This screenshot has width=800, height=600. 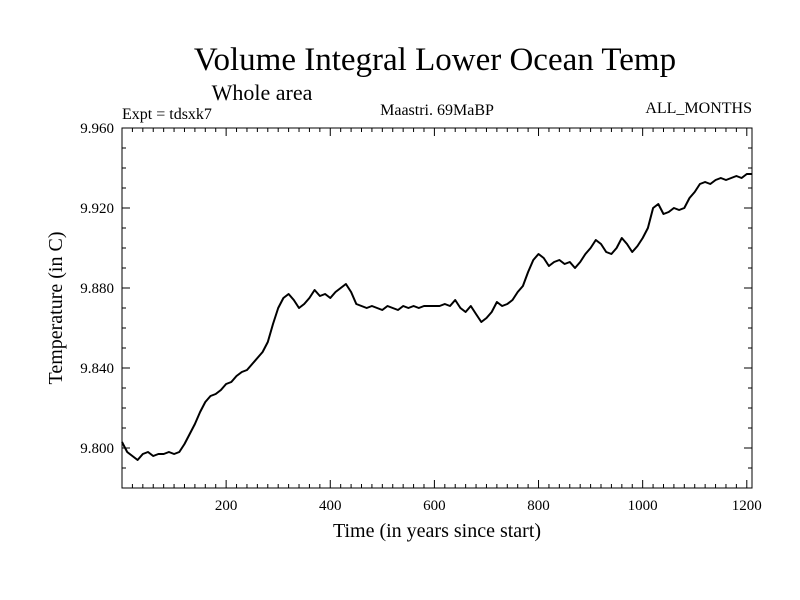 I want to click on x-tick-label: 400, so click(x=330, y=506).